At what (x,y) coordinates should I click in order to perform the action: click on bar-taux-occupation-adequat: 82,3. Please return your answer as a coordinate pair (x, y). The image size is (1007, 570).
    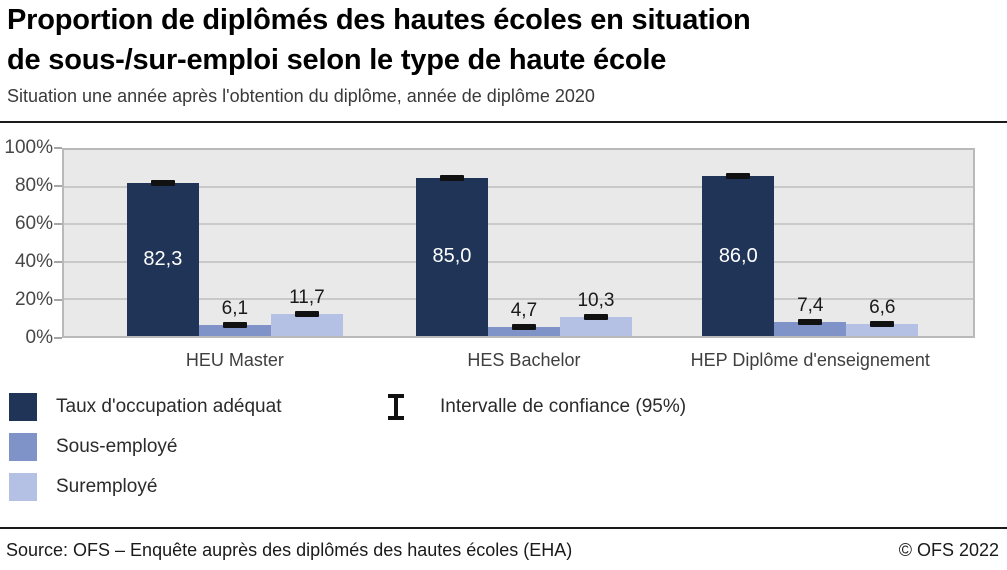
    Looking at the image, I should click on (162, 259).